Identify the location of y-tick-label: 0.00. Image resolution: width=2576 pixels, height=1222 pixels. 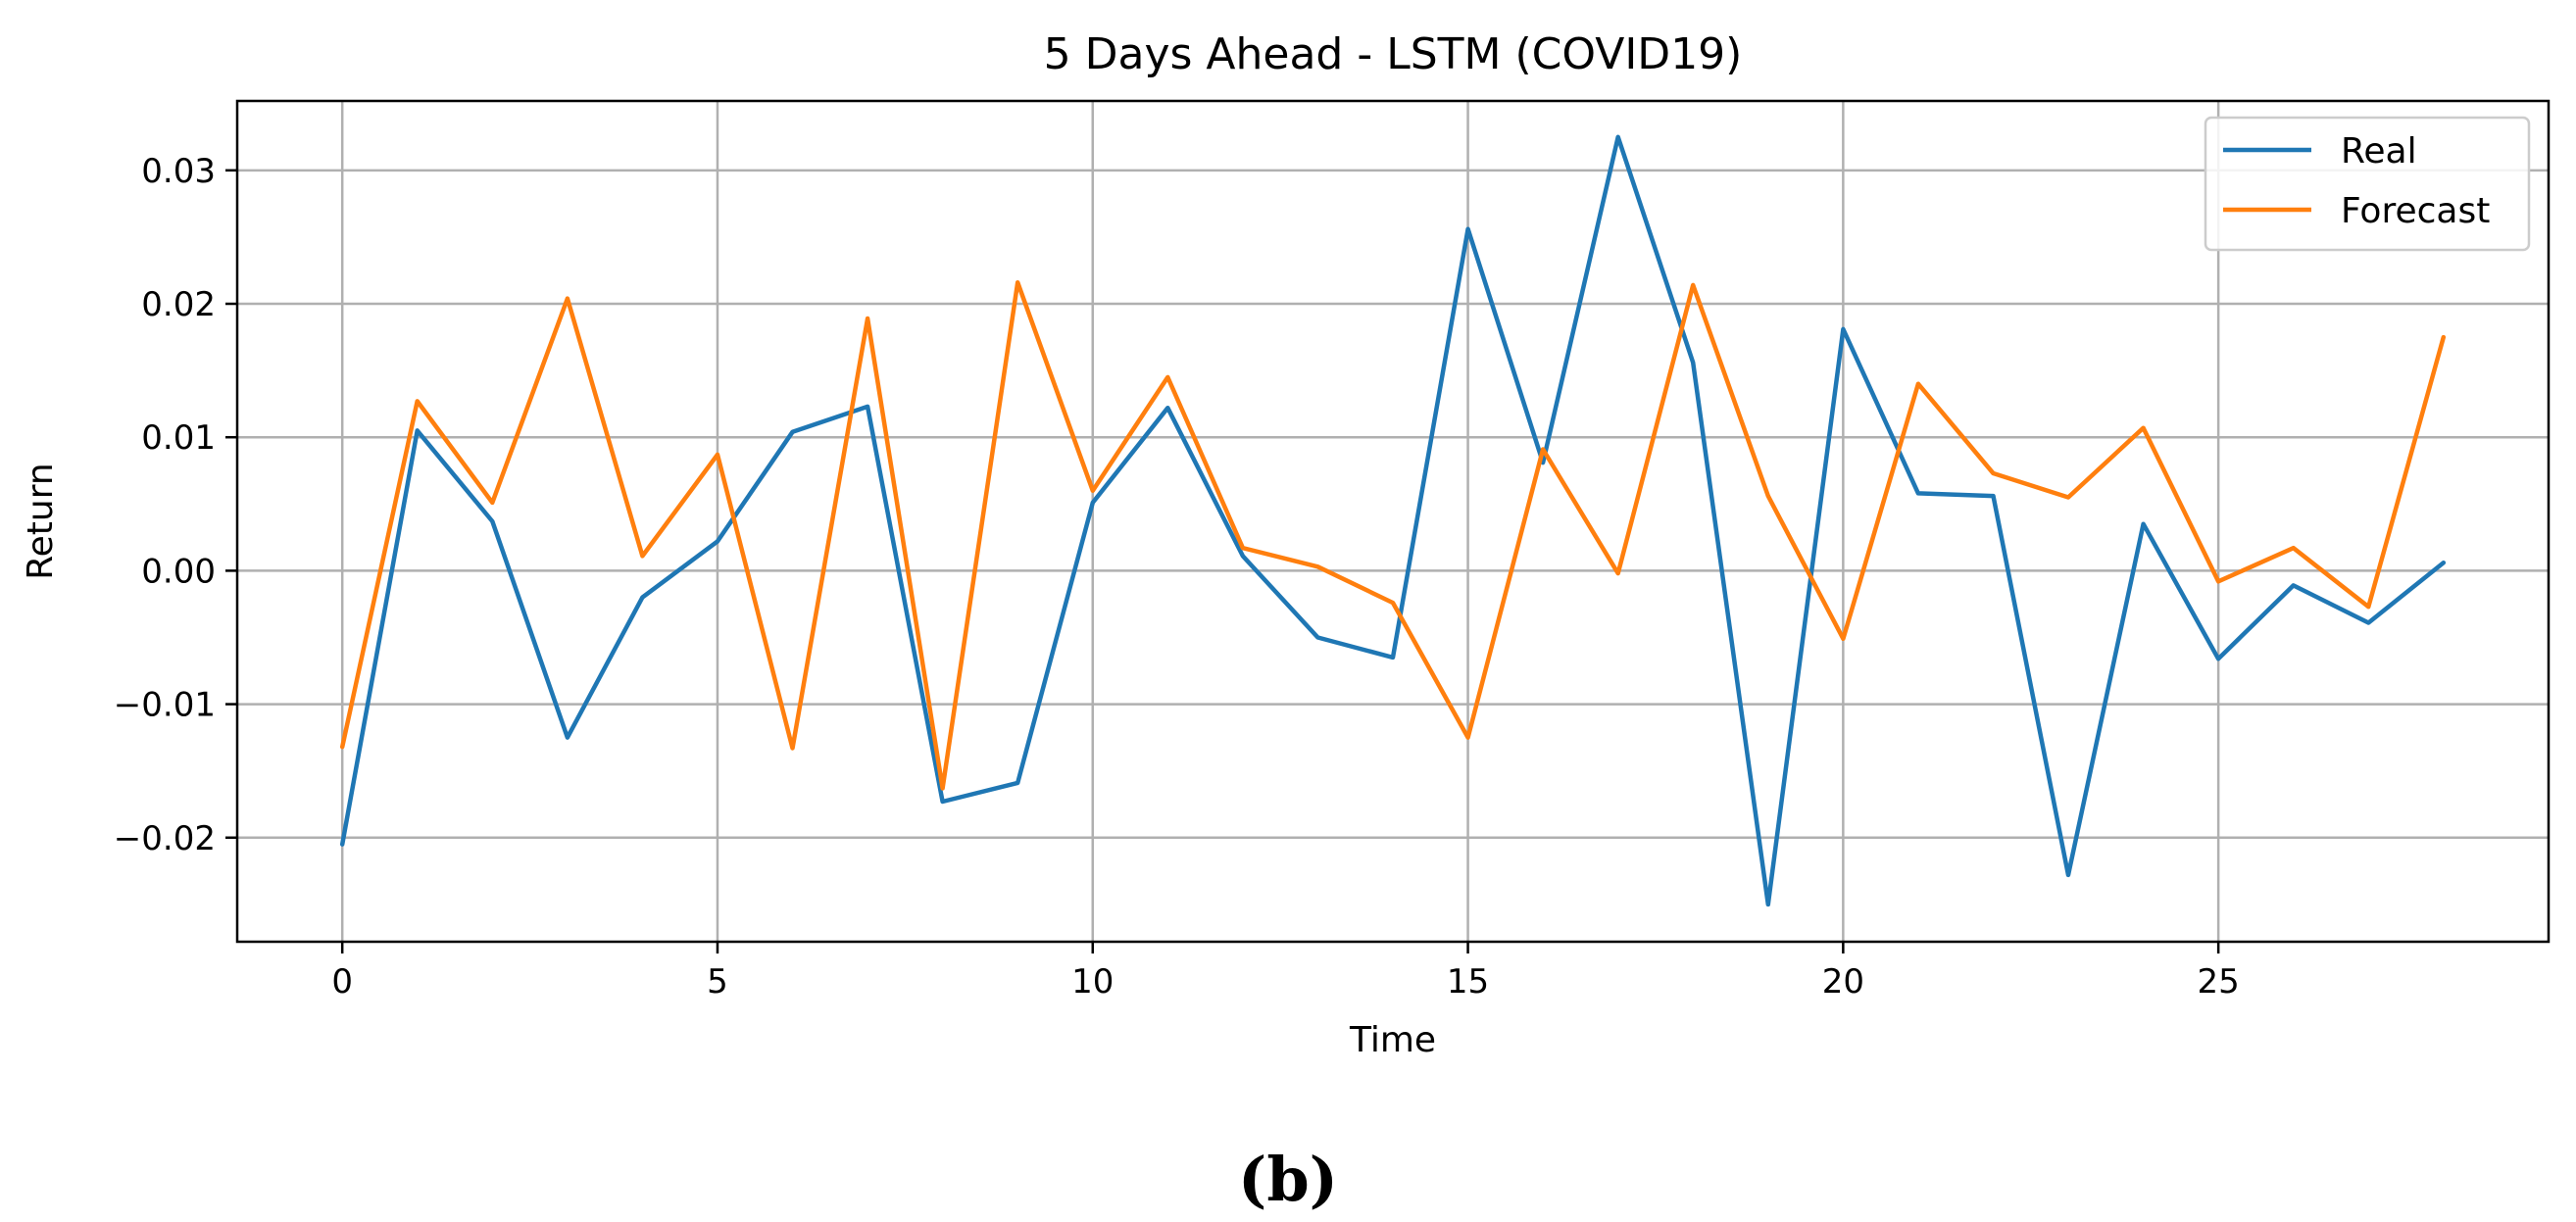
(178, 571).